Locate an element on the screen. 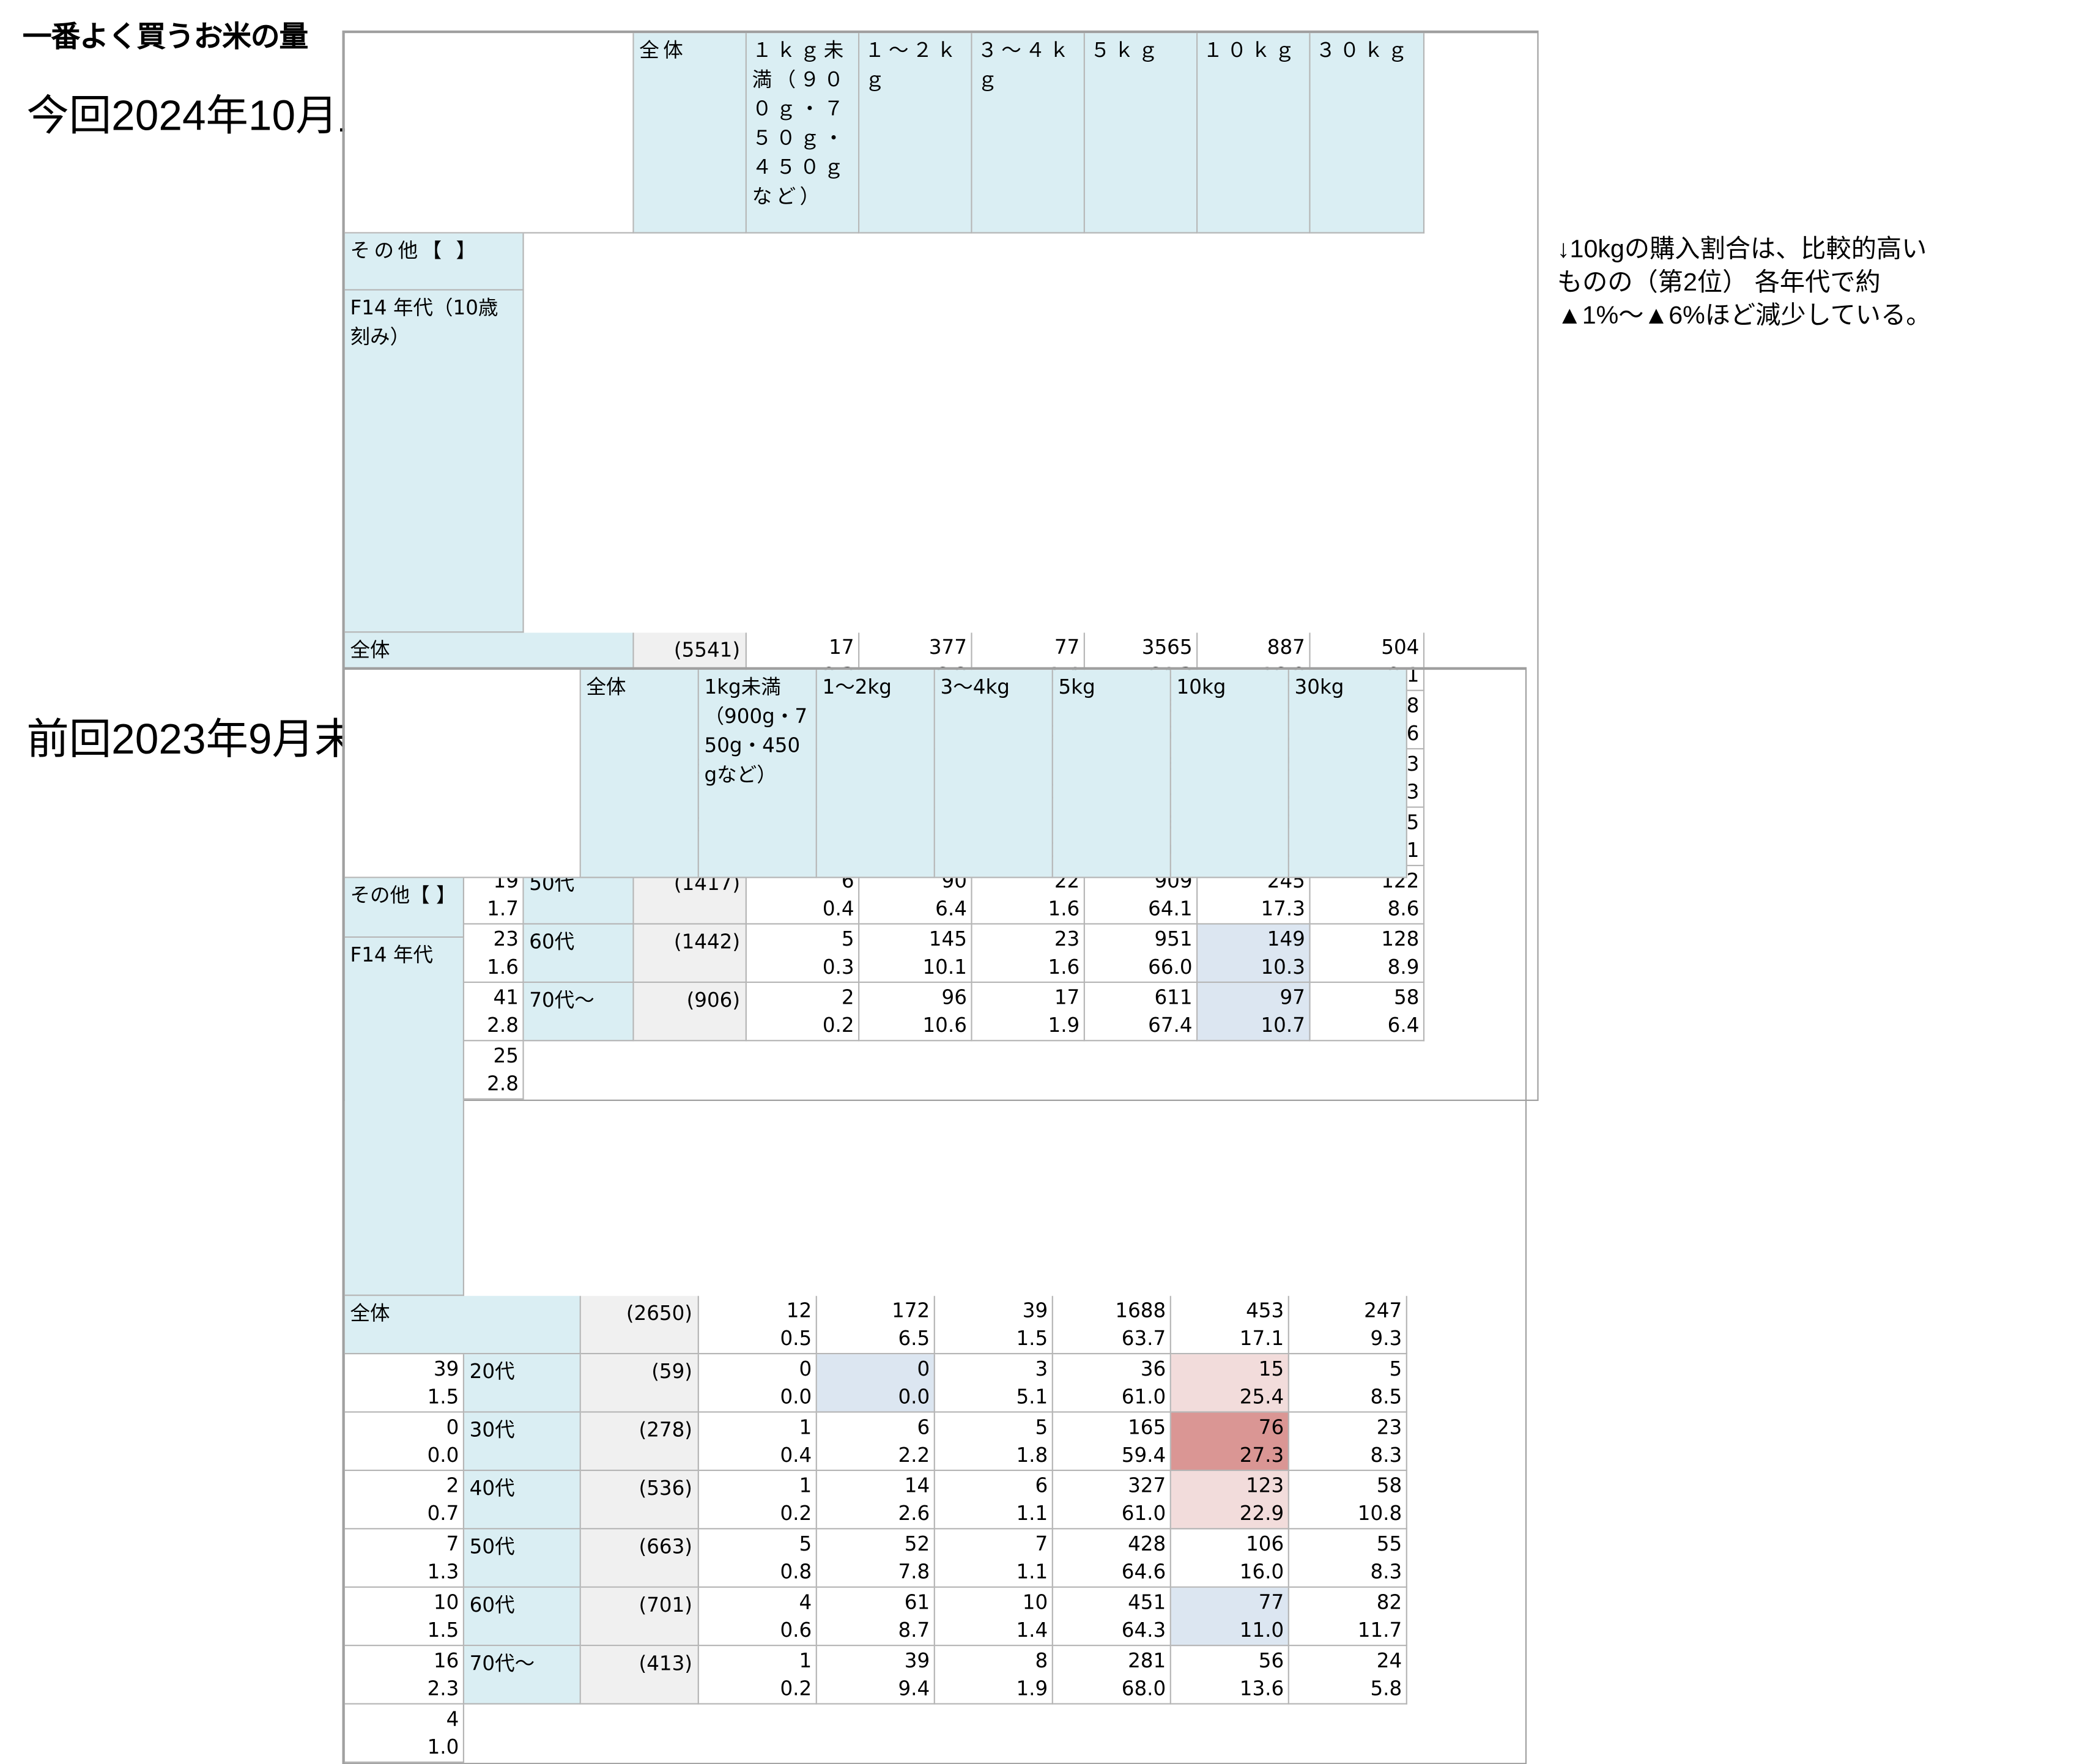 The width and height of the screenshot is (2074, 1764). percent-value: 0.7 is located at coordinates (443, 1513).